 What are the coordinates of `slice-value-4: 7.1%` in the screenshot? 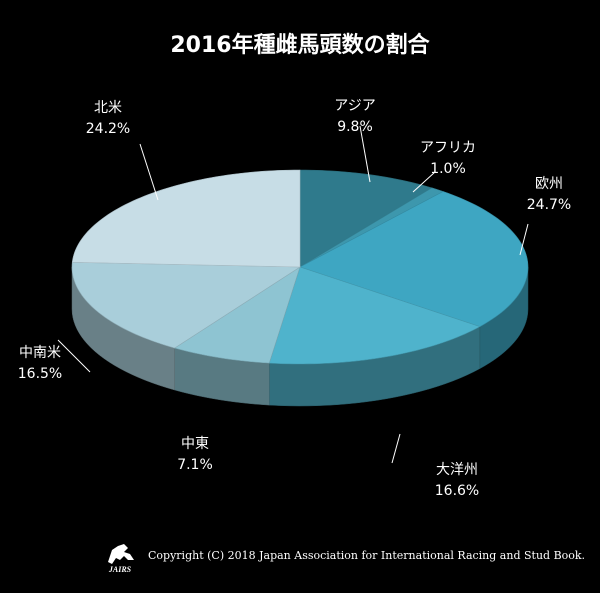 It's located at (195, 465).